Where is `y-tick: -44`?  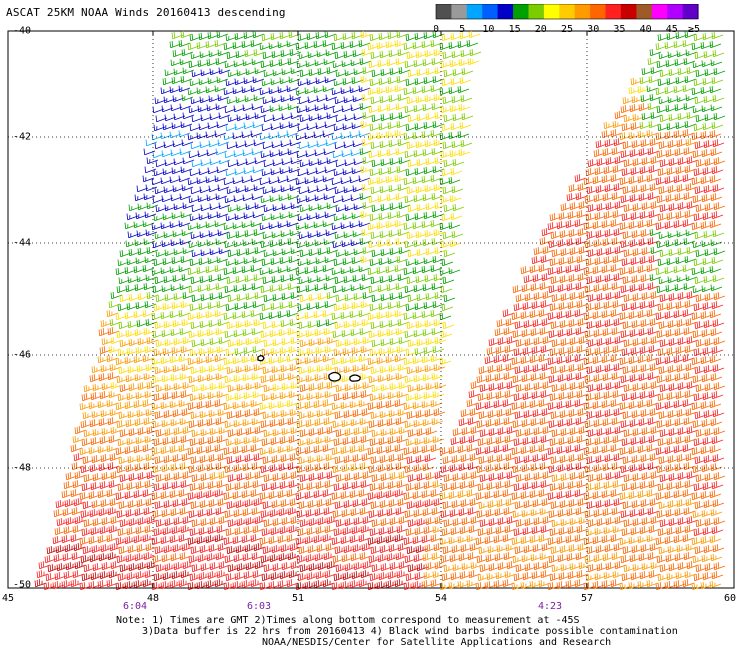 y-tick: -44 is located at coordinates (22, 243).